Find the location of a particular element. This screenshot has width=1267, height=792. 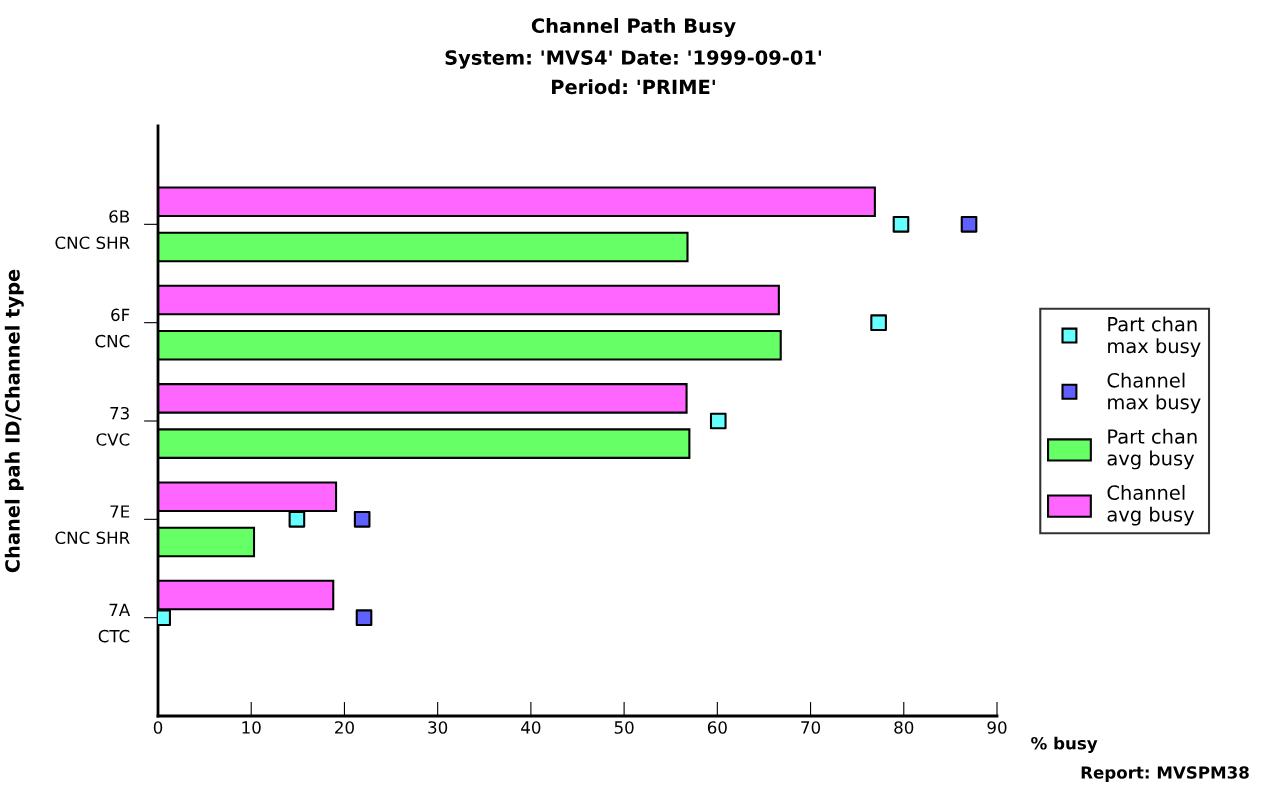

legend-label: Part chan max busy is located at coordinates (1154, 337).